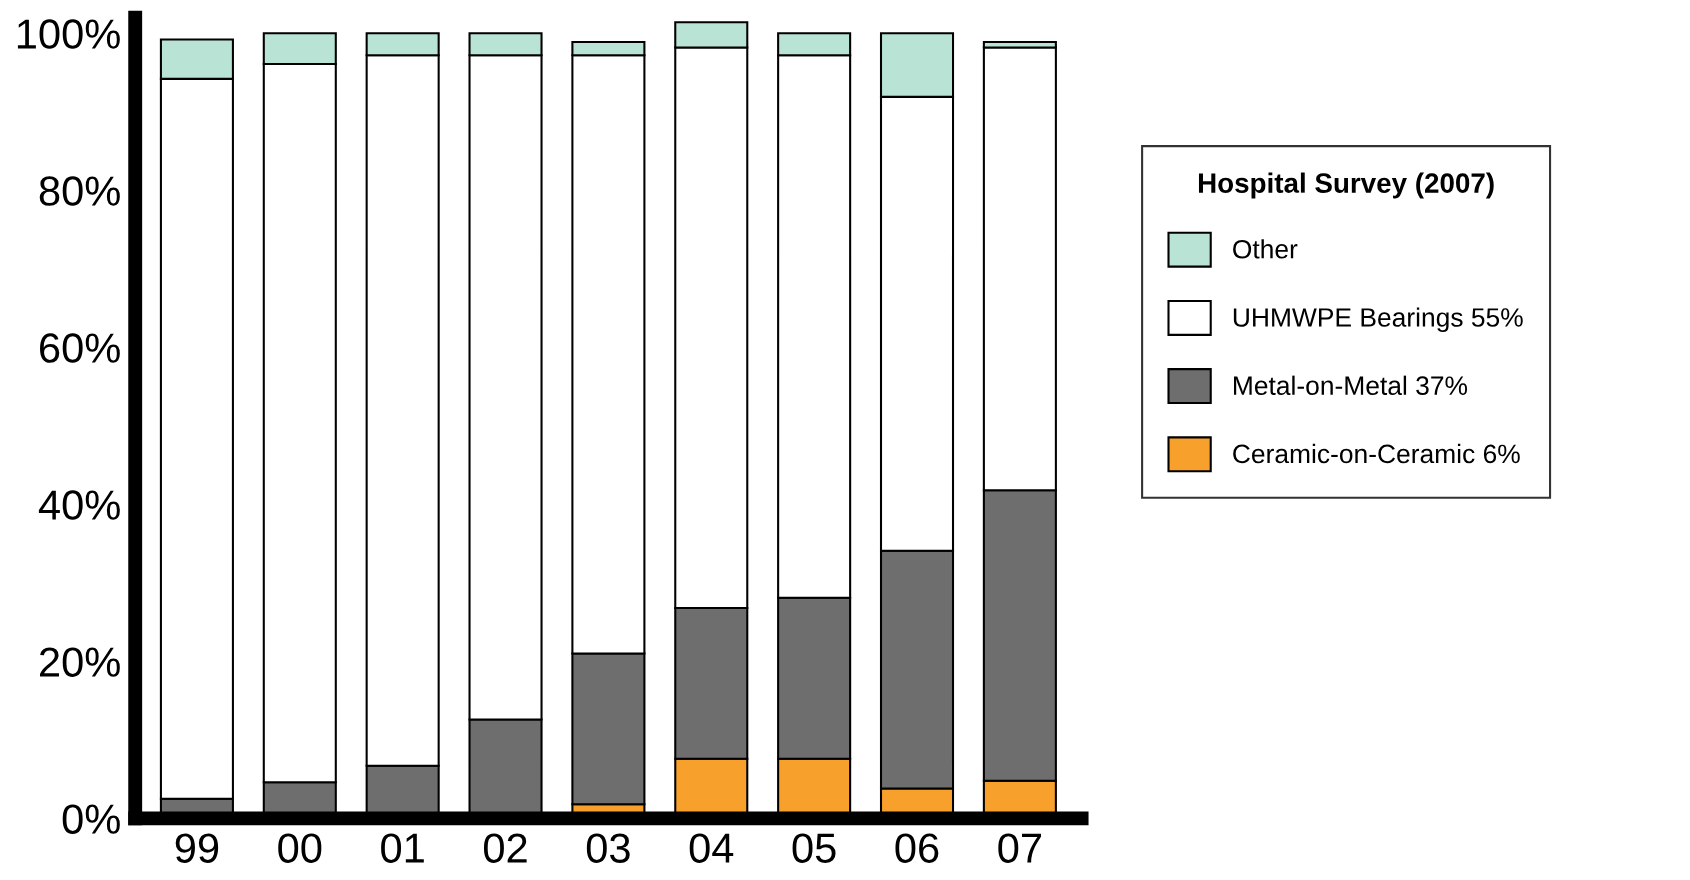  Describe the element at coordinates (608, 848) in the screenshot. I see `x-tick-label: 03` at that location.